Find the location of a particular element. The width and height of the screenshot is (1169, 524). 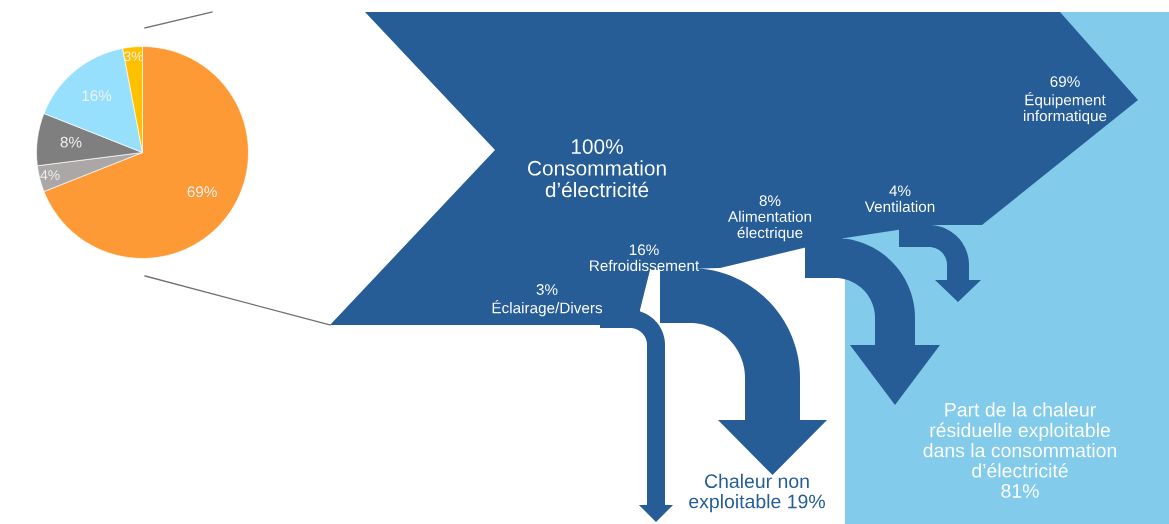

data-label: 16% is located at coordinates (97, 96).